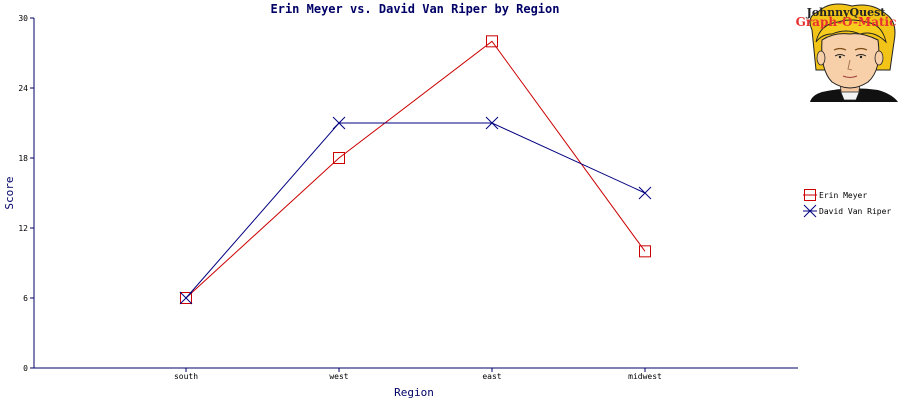  What do you see at coordinates (418, 374) in the screenshot?
I see `x-ticks: south west east midwest` at bounding box center [418, 374].